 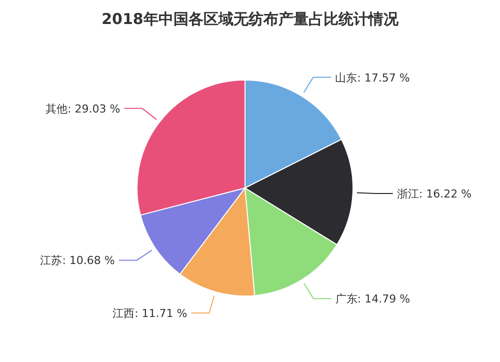 I want to click on slice-label: 浙江: 16.22 %, so click(x=434, y=194).